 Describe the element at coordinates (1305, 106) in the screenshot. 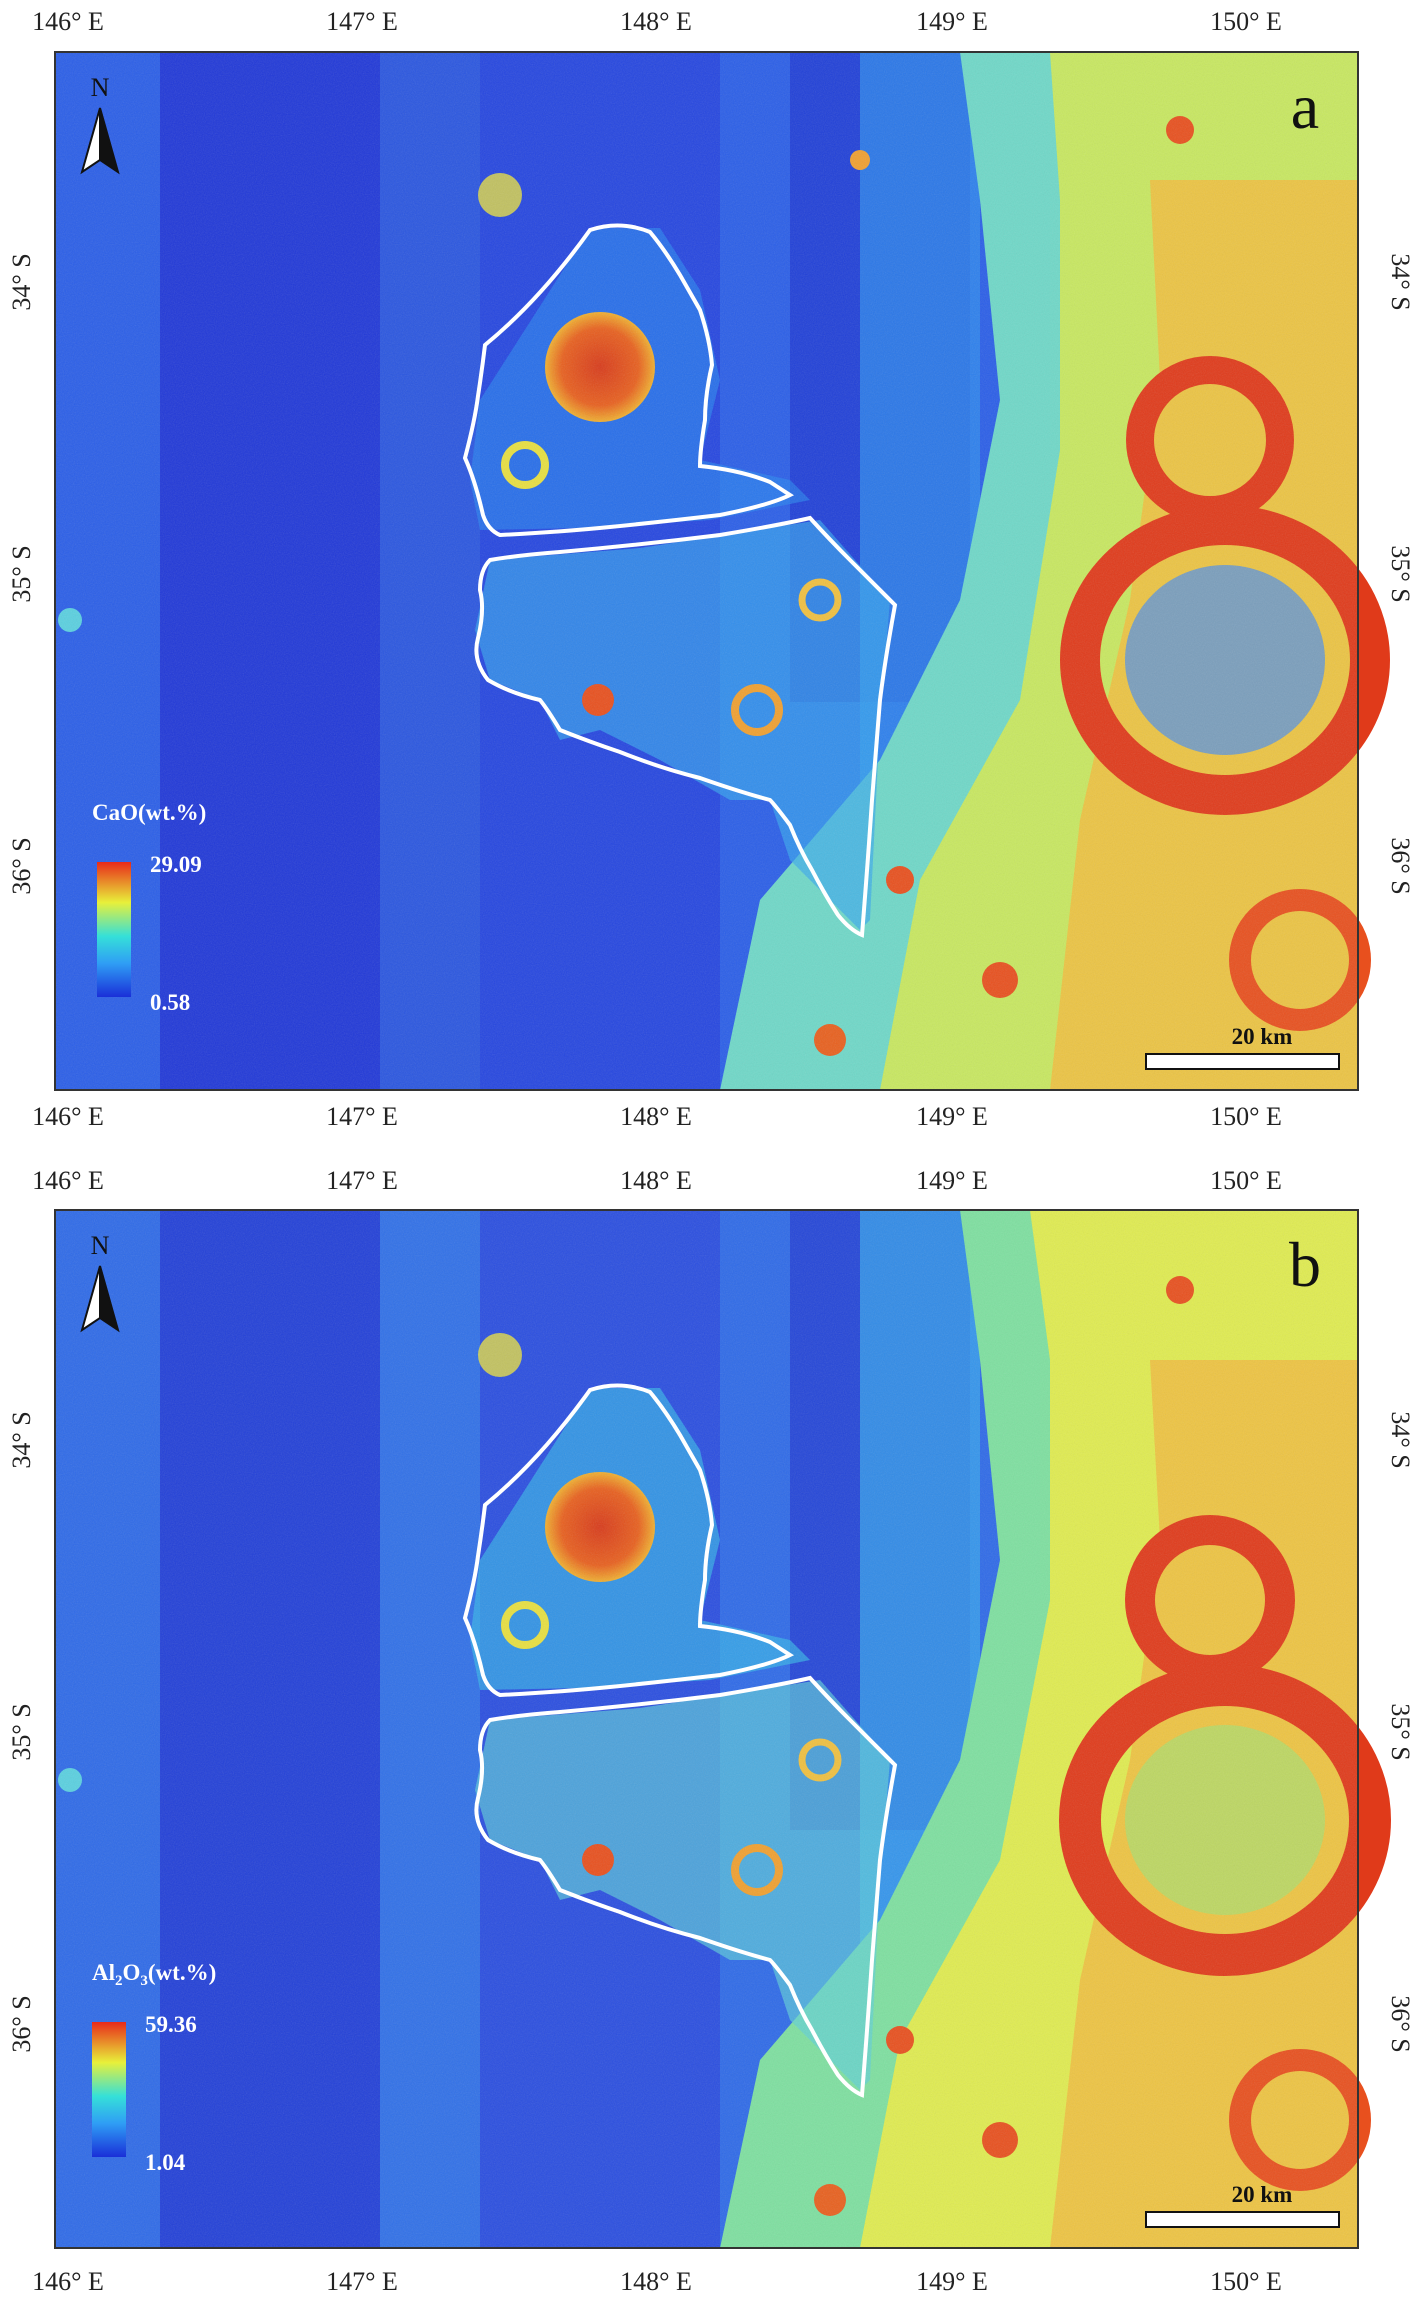

I see `panel-label: a` at that location.